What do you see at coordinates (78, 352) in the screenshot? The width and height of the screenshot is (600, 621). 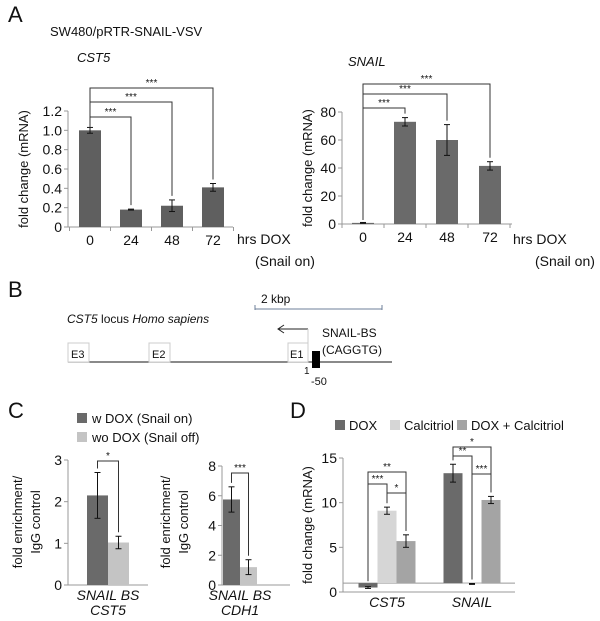 I see `exon-e3` at bounding box center [78, 352].